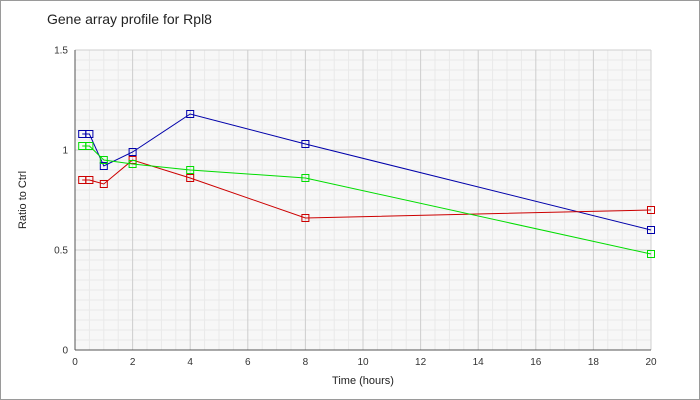  What do you see at coordinates (23, 200) in the screenshot?
I see `y-axis-label: Ratio to Ctrl` at bounding box center [23, 200].